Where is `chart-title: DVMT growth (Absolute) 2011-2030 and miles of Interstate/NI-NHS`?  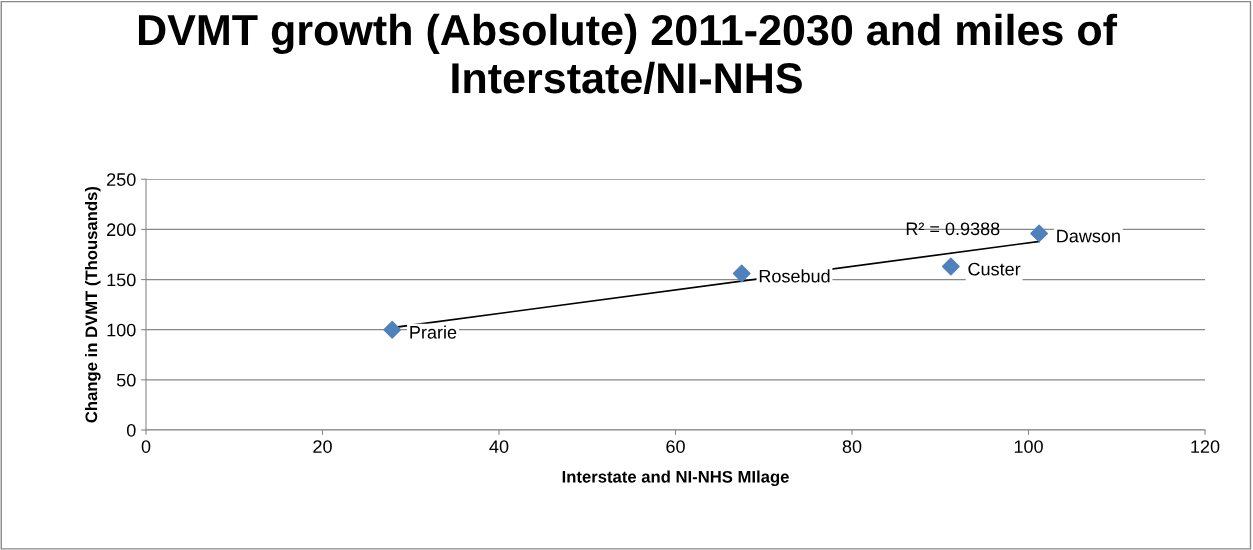
chart-title: DVMT growth (Absolute) 2011-2030 and miles of Interstate/NI-NHS is located at coordinates (628, 53).